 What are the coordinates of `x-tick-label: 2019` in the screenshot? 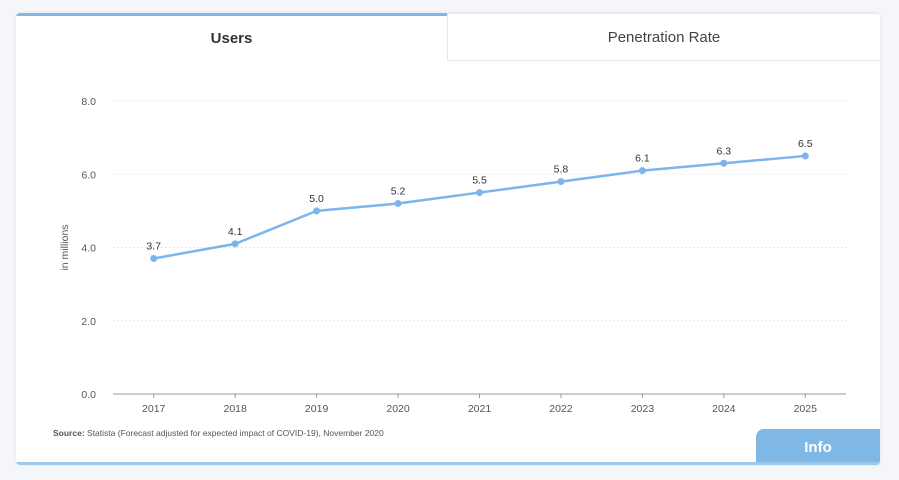 It's located at (317, 409).